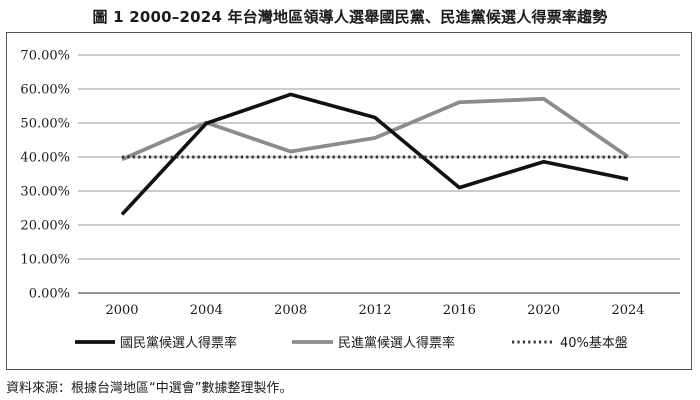 The height and width of the screenshot is (400, 700). What do you see at coordinates (543, 310) in the screenshot?
I see `x-tick-label: 2020` at bounding box center [543, 310].